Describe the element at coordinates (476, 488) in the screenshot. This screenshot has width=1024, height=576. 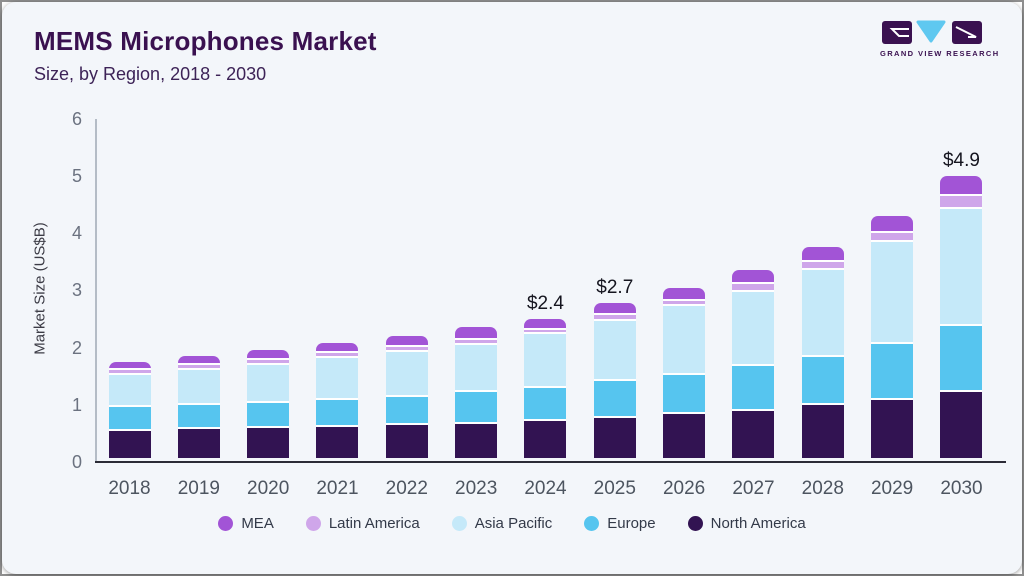
I see `x-label-2023: 2023` at that location.